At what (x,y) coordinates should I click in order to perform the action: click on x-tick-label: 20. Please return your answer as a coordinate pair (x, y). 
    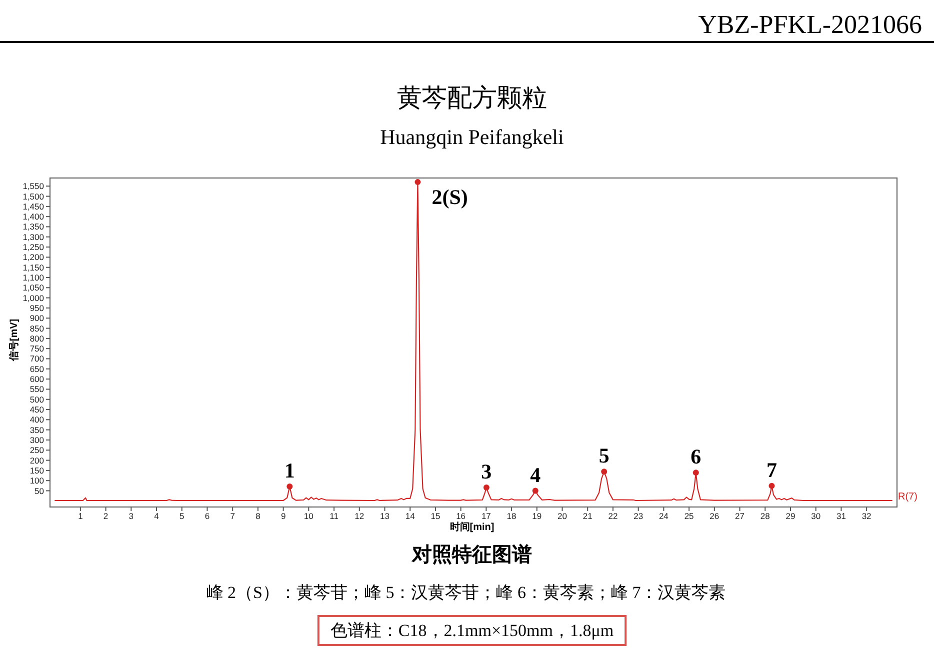
    Looking at the image, I should click on (563, 516).